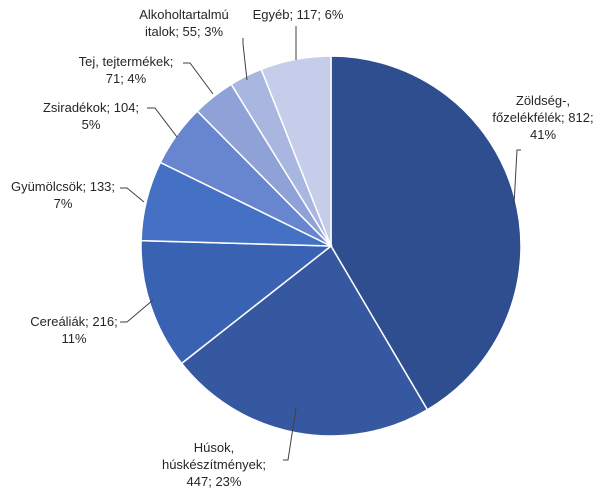  Describe the element at coordinates (126, 70) in the screenshot. I see `slice-label-5: Tej, tejtermékek; 71; 4%` at that location.